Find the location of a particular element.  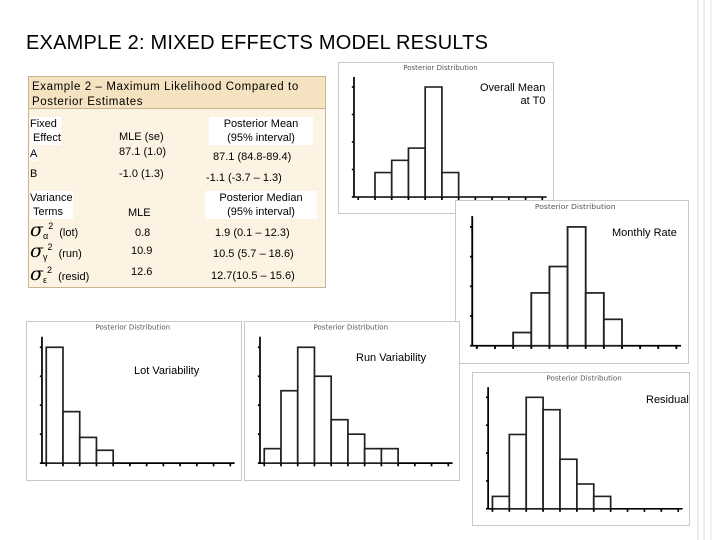

variance-posterior-header: Posterior Median (95% interval) is located at coordinates (261, 205).